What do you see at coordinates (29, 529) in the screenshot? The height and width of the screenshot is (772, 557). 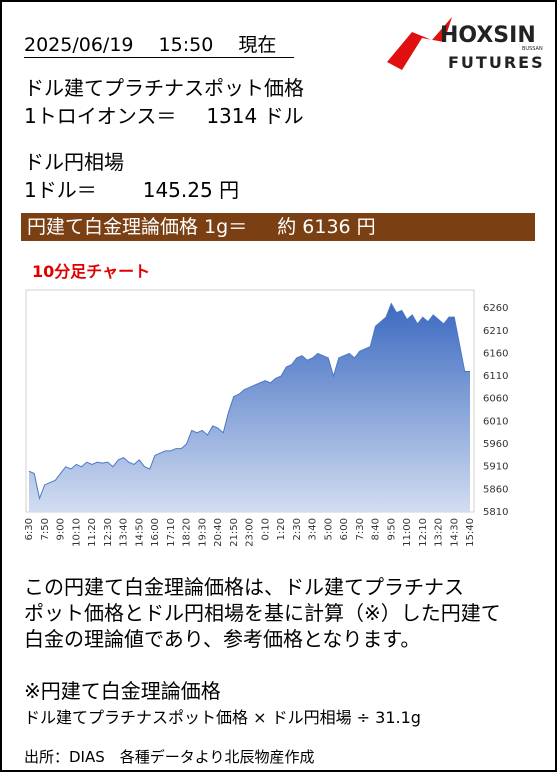 I see `x-tick-label: 6:30` at bounding box center [29, 529].